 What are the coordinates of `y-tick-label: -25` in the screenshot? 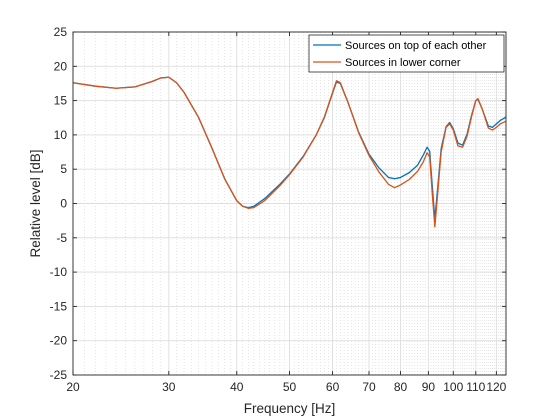 It's located at (59, 375).